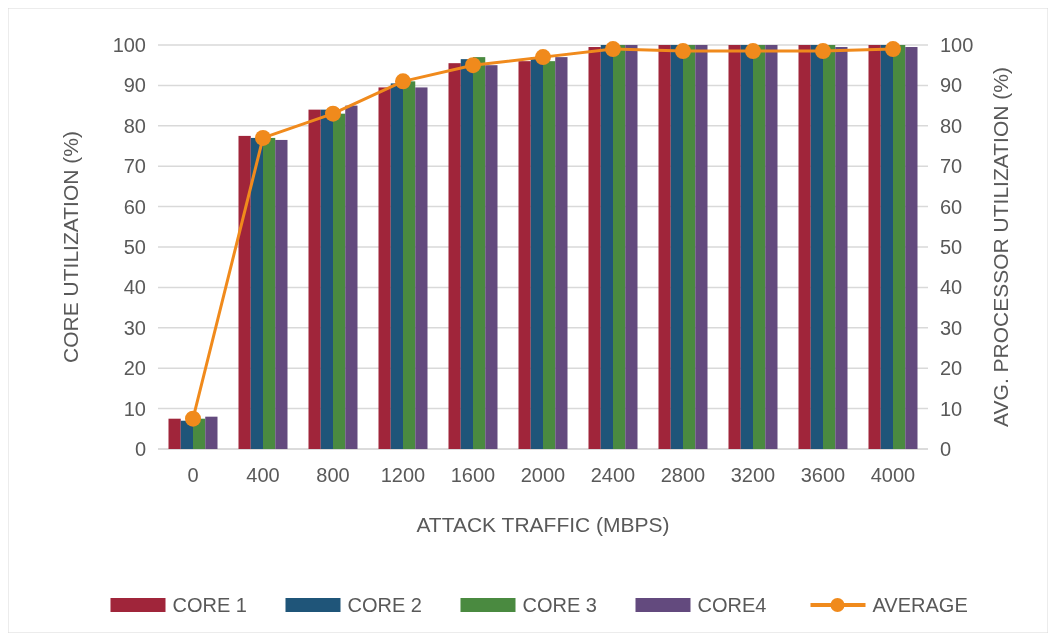 The height and width of the screenshot is (639, 1055). Describe the element at coordinates (951, 287) in the screenshot. I see `y2-tick-label: 40` at that location.